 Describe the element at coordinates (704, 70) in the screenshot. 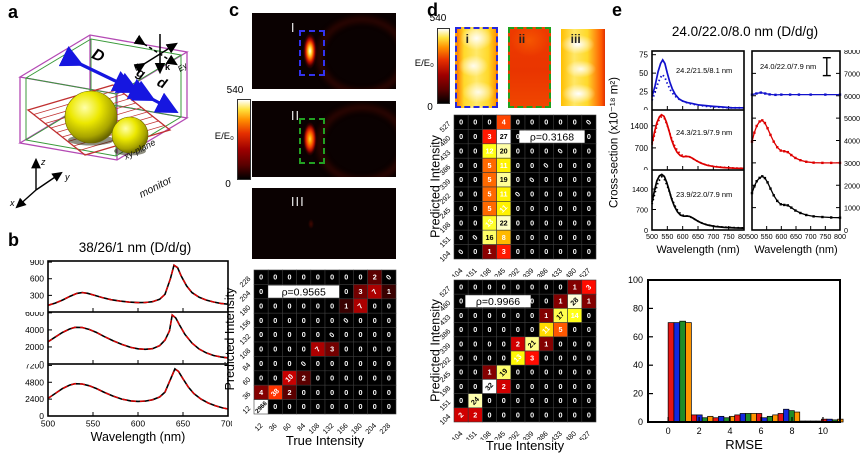

I see `curve-label-blue: 24.2/21.5/8.1 nm` at that location.